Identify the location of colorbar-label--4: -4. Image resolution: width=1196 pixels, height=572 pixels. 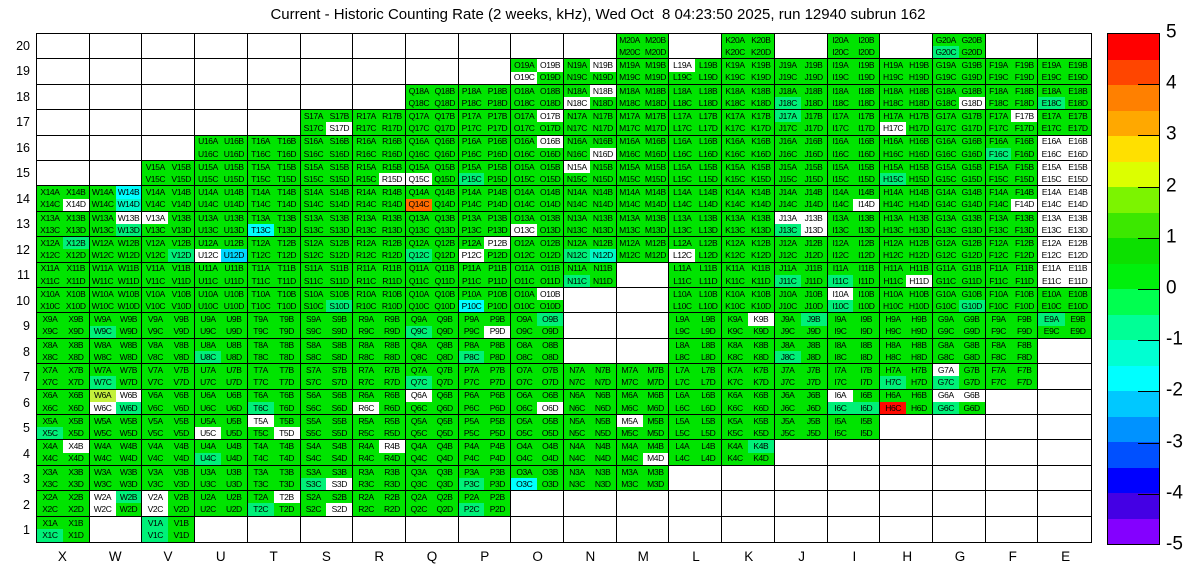
(1174, 493).